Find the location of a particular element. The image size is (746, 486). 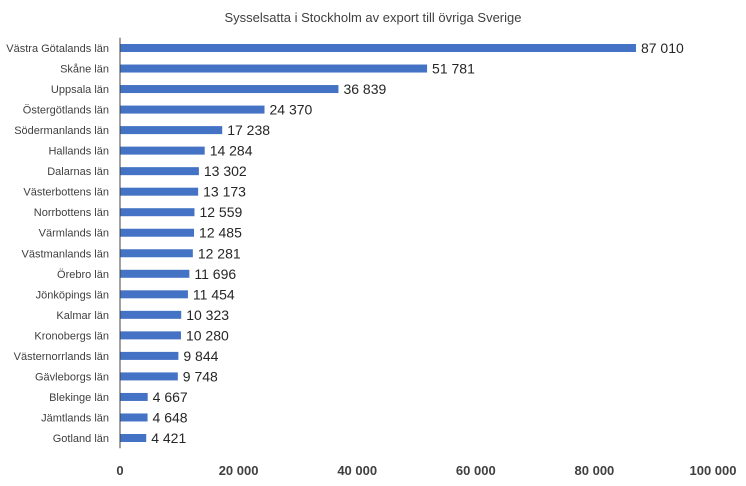

category-label: Södermanlands län is located at coordinates (61, 131).